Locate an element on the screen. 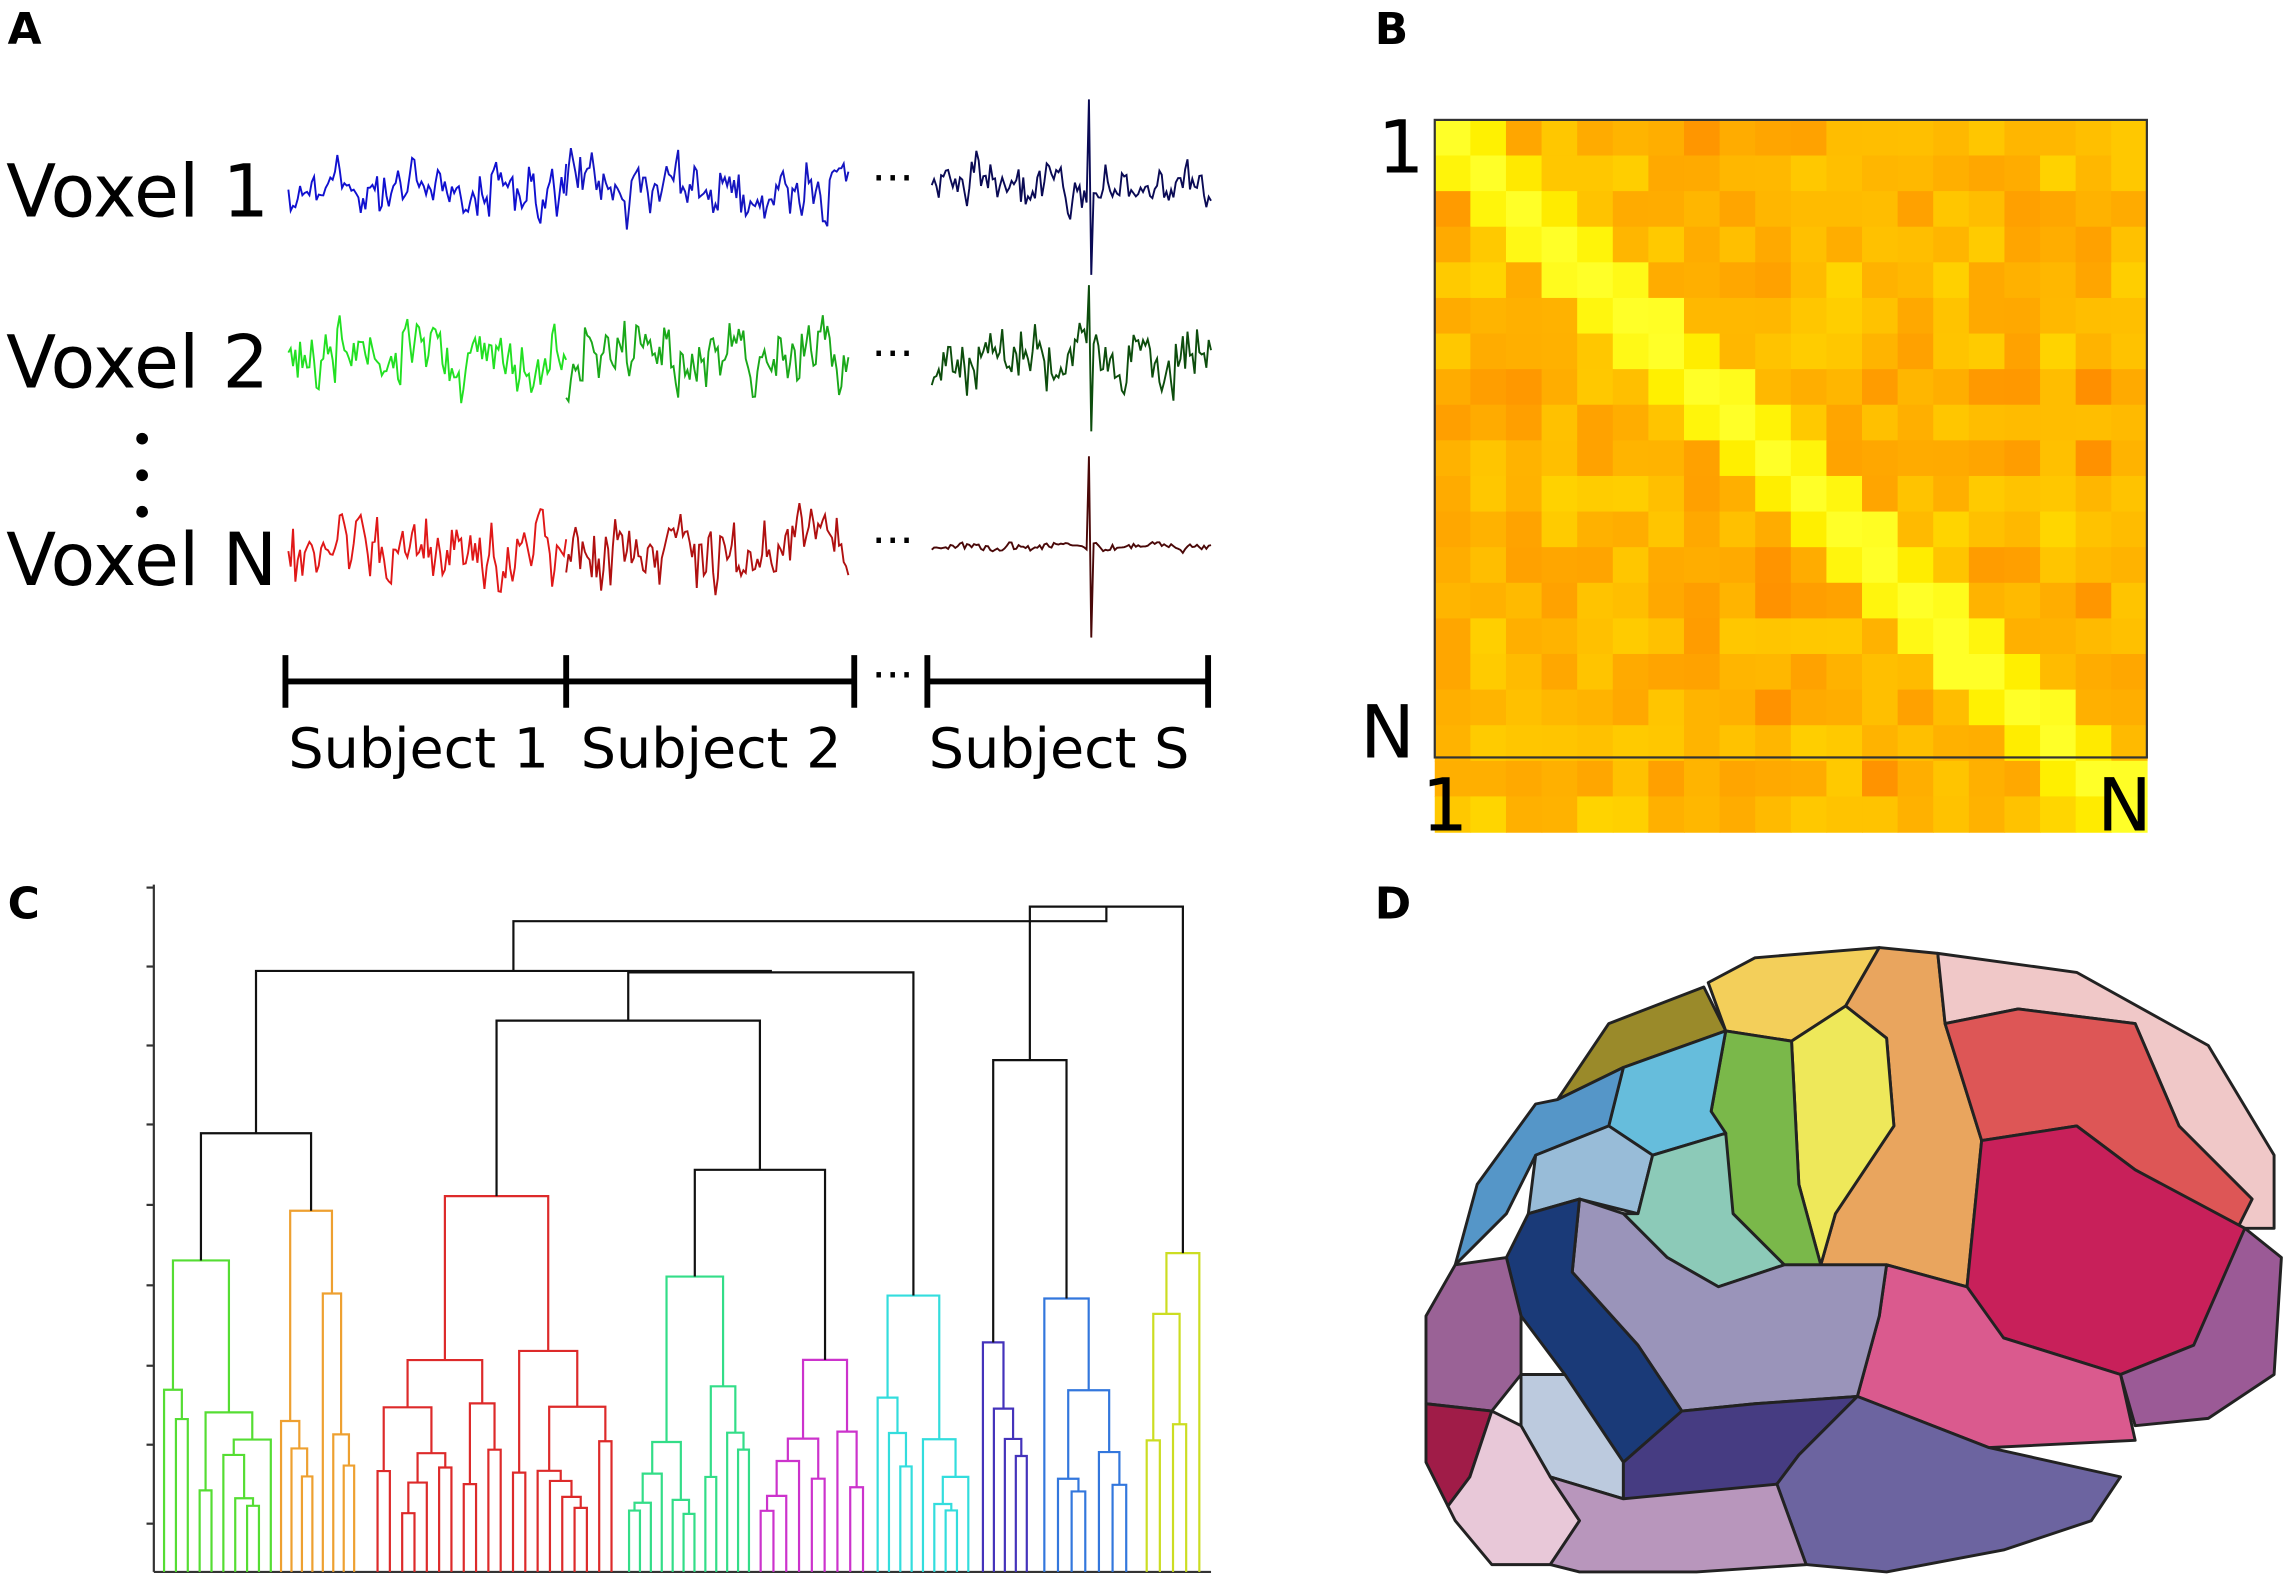 This screenshot has height=1588, width=2289. vertical-dots is located at coordinates (142, 475).